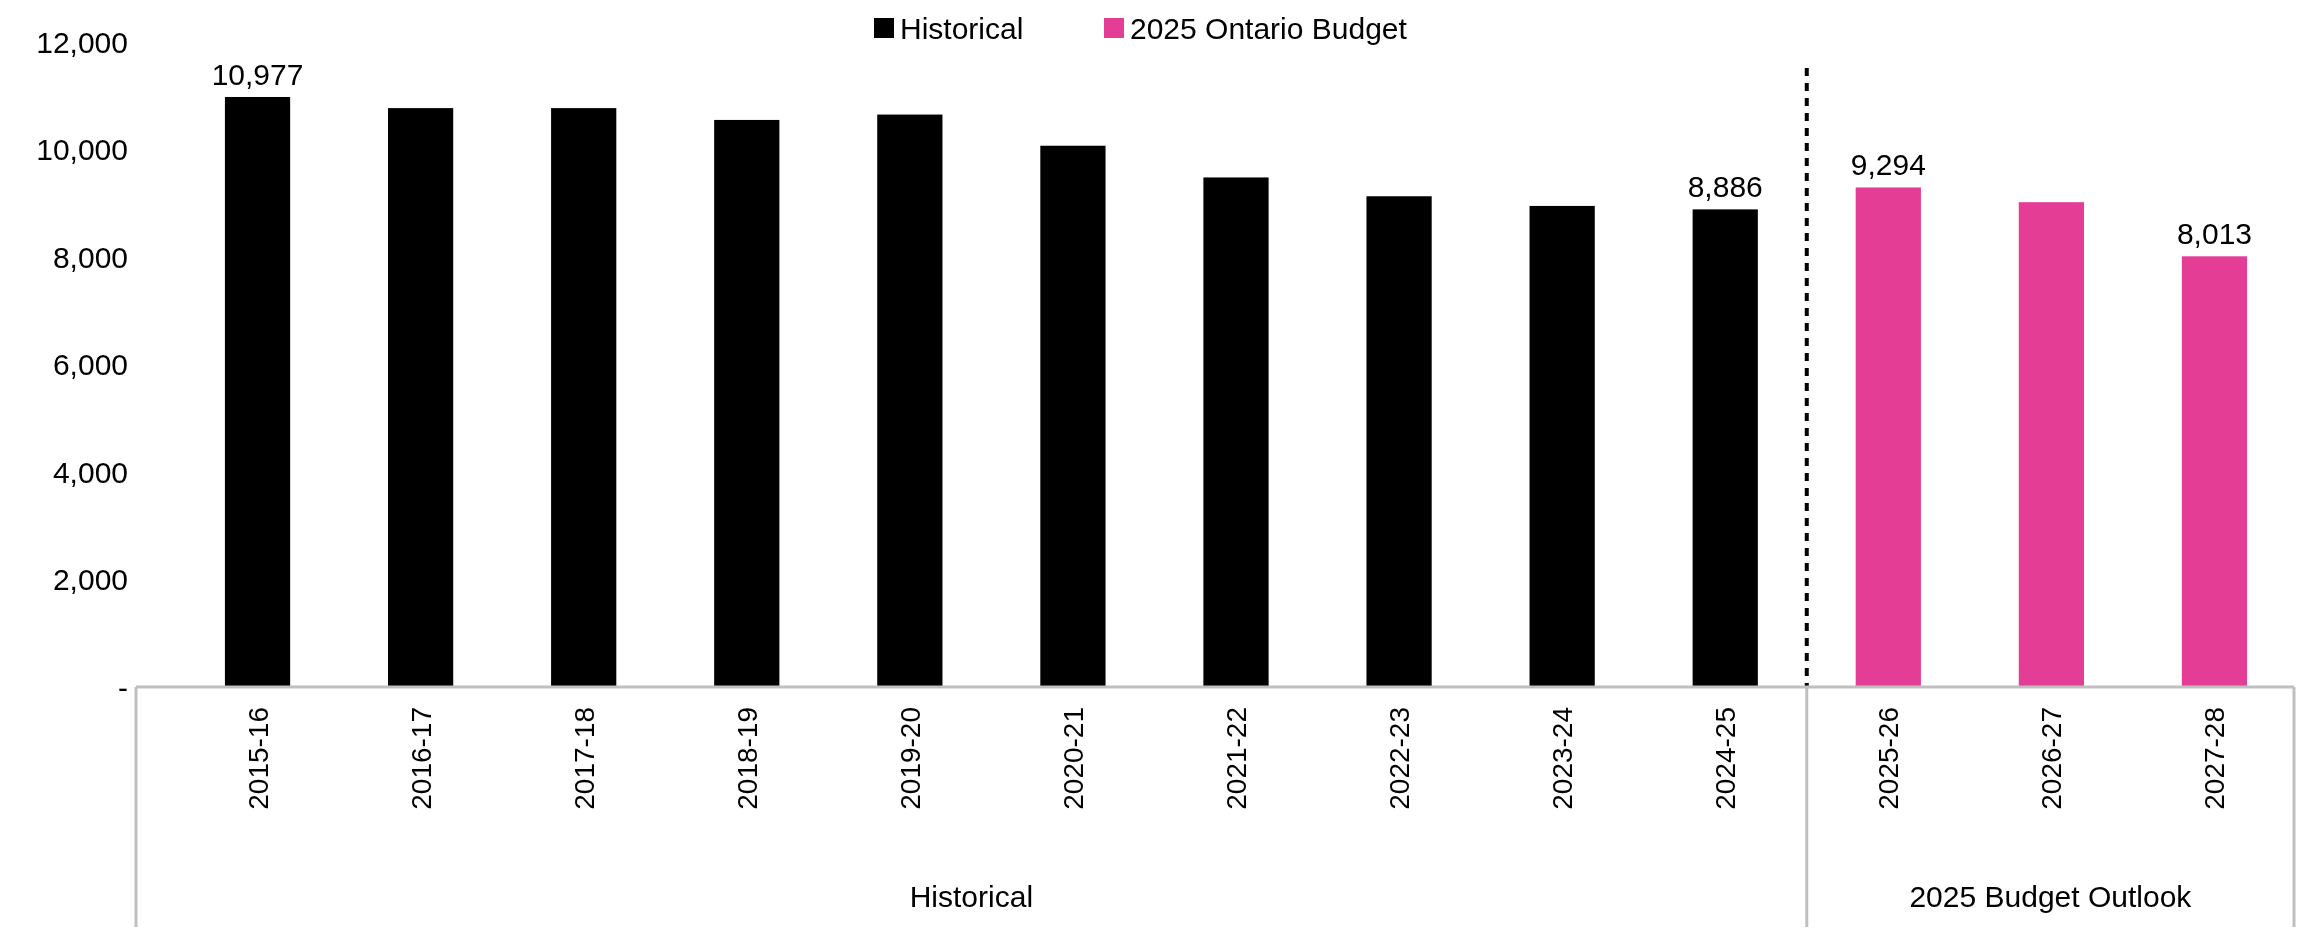 The width and height of the screenshot is (2308, 935). Describe the element at coordinates (1400, 758) in the screenshot. I see `x-tick-label: 2022-23` at that location.